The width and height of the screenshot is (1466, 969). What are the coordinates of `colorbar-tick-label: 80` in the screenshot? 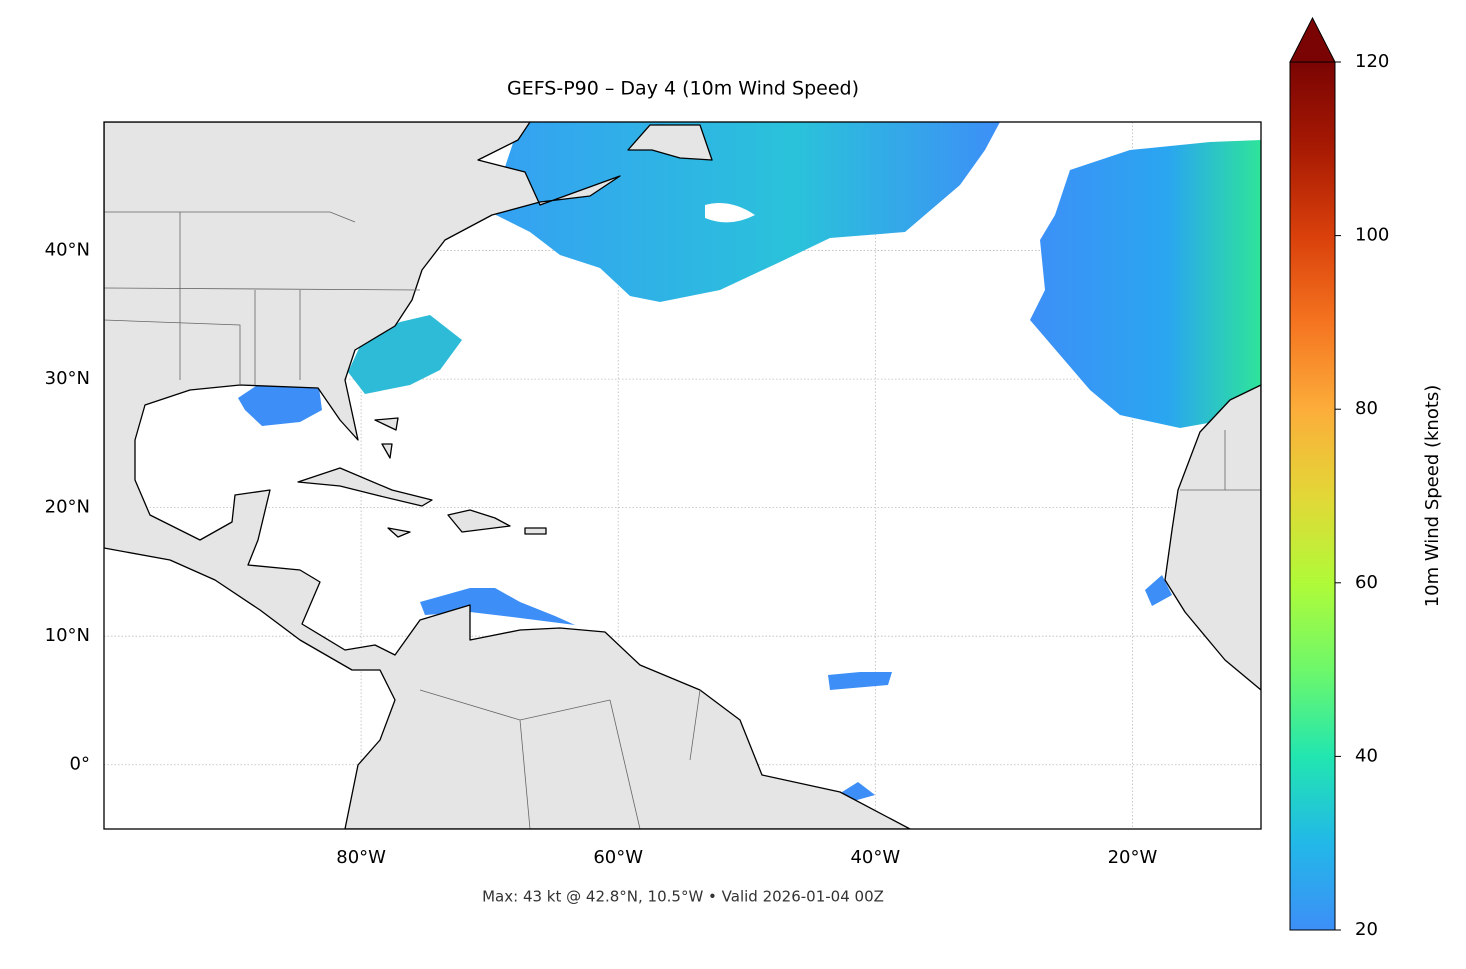 It's located at (1366, 408).